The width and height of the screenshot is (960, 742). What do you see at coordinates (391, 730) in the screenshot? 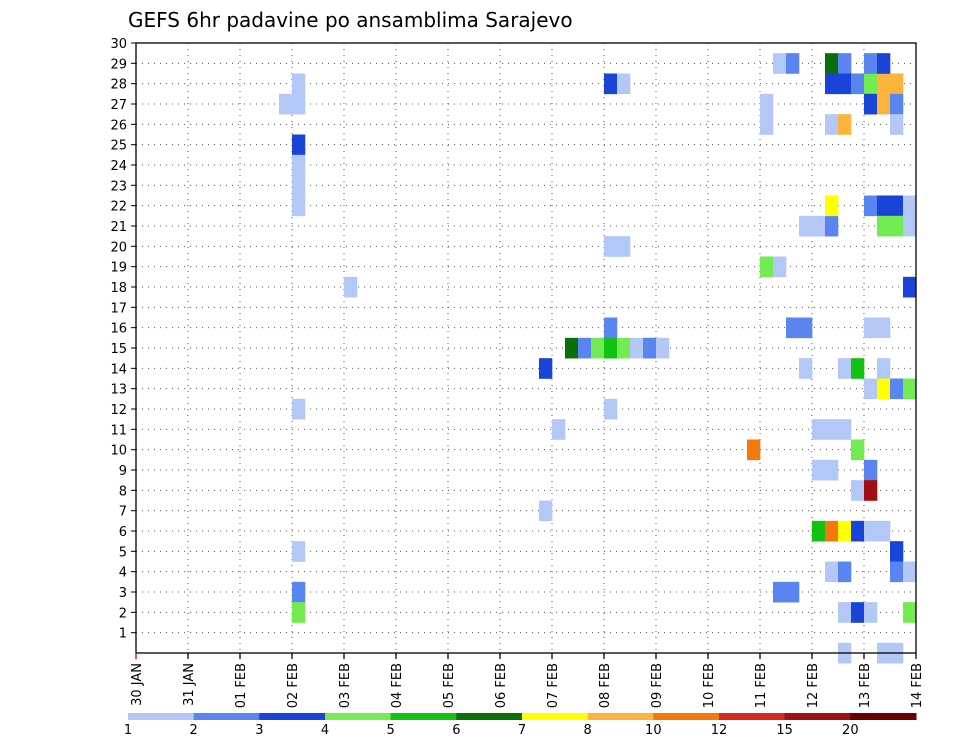
I see `legend-label: 5` at bounding box center [391, 730].